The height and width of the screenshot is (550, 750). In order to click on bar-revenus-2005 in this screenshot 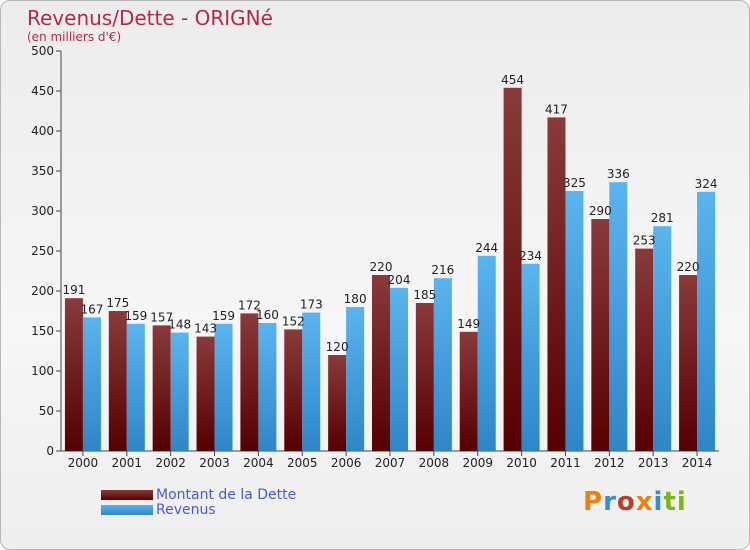, I will do `click(311, 381)`.